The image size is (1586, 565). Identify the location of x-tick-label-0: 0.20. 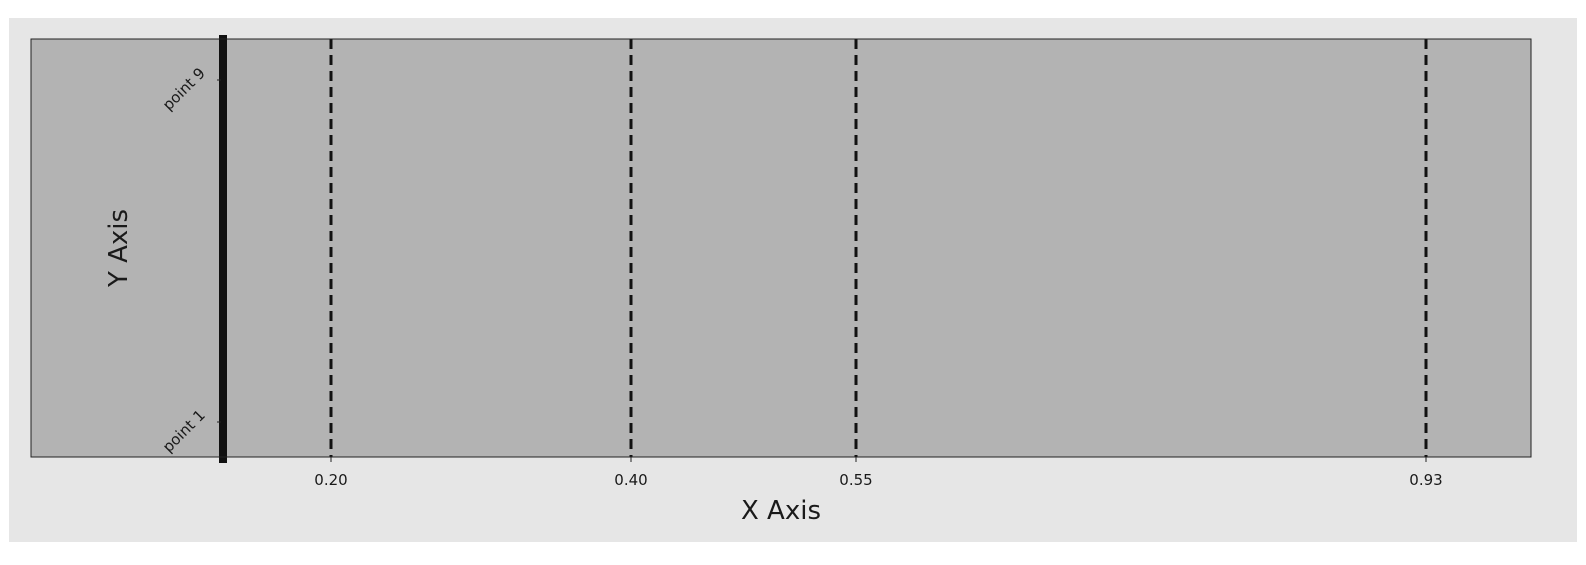
(330, 480).